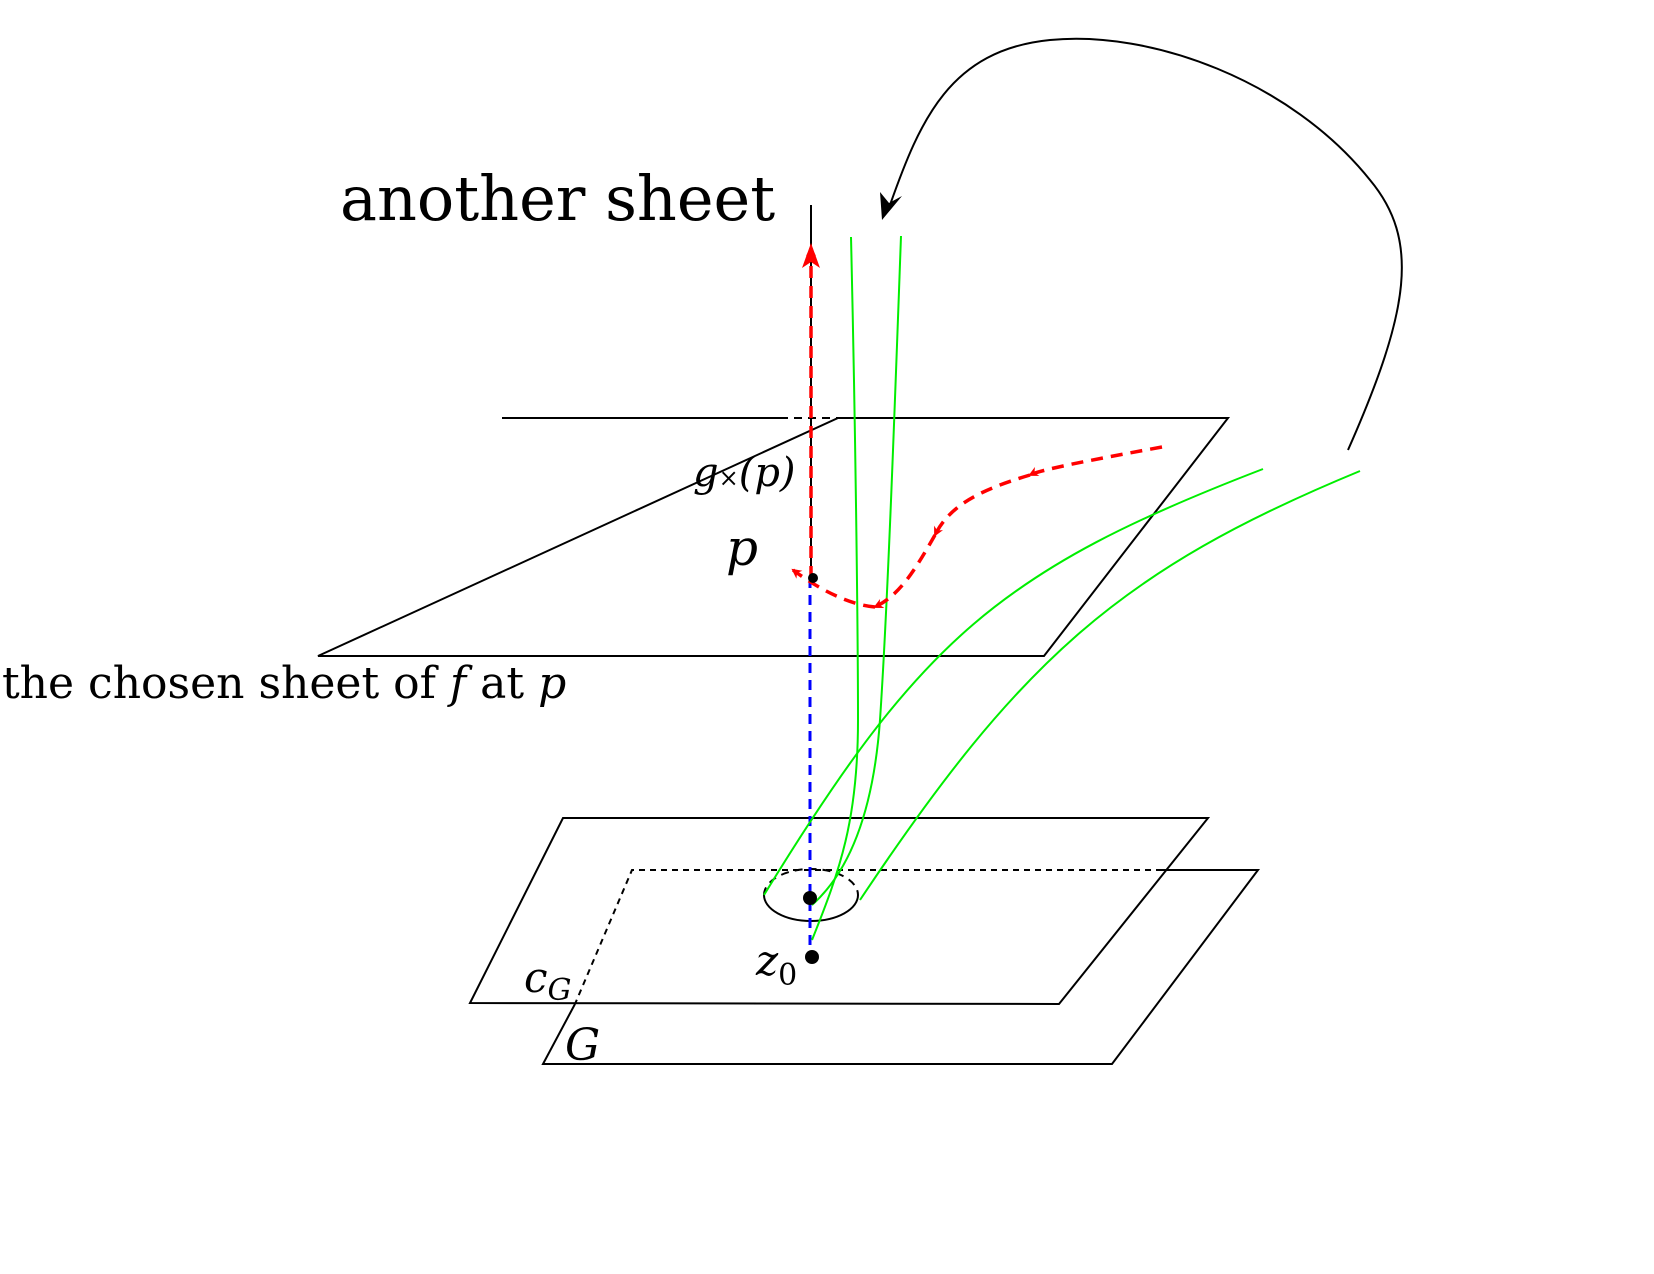 Image resolution: width=1654 pixels, height=1274 pixels. I want to click on cG-subscript: G, so click(560, 990).